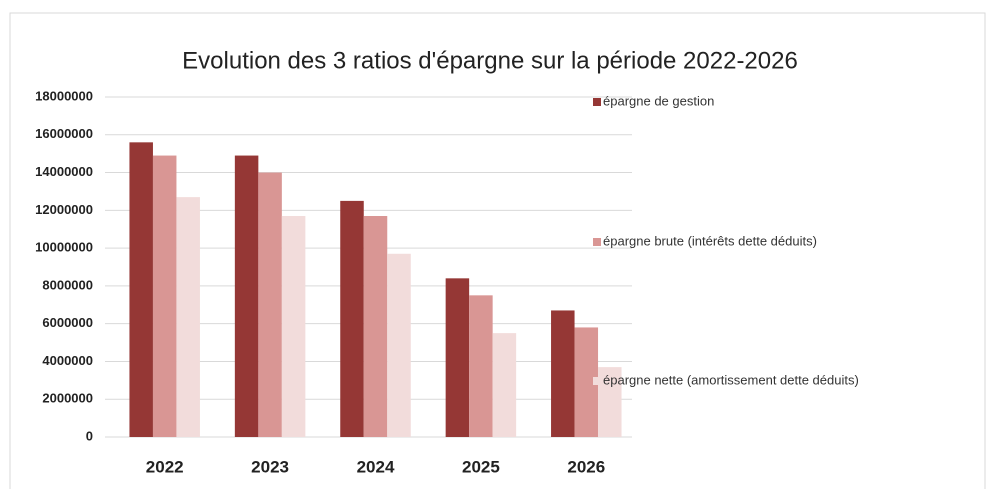  Describe the element at coordinates (165, 466) in the screenshot. I see `x-tick-label: 2022` at that location.